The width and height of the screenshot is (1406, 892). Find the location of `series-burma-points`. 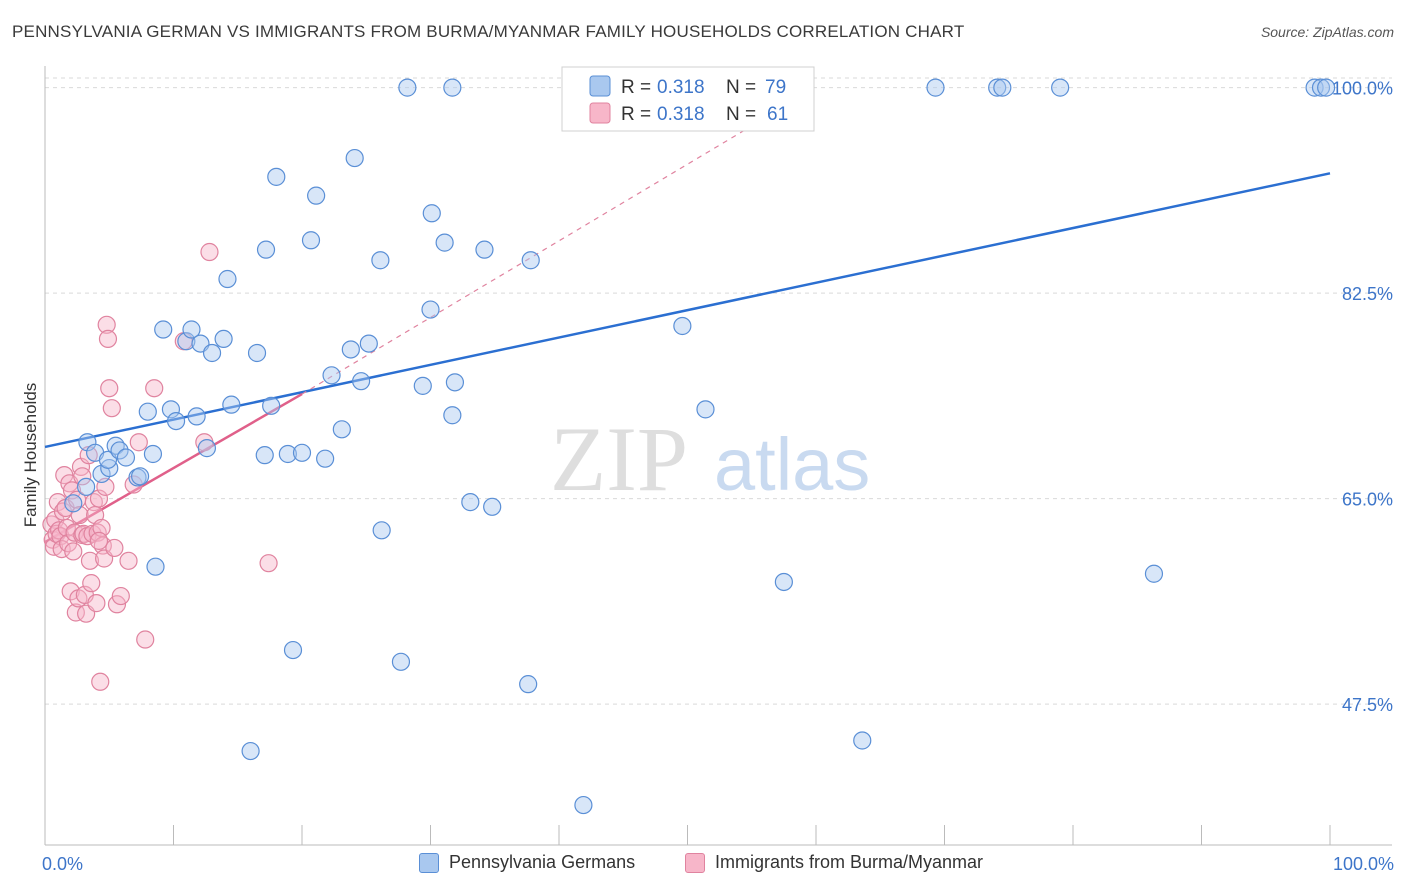

series-burma-points is located at coordinates (160, 466).